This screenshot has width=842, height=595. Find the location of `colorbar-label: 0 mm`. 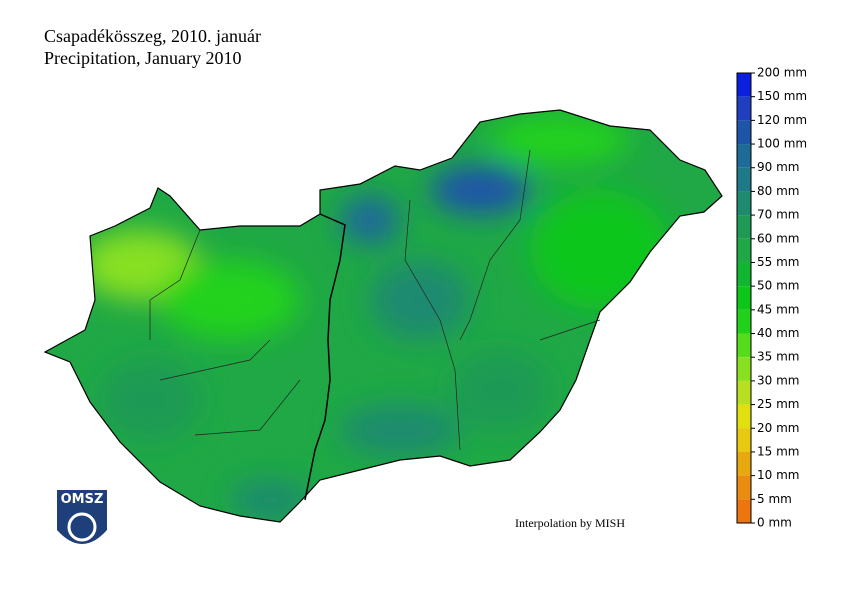

colorbar-label: 0 mm is located at coordinates (774, 523).